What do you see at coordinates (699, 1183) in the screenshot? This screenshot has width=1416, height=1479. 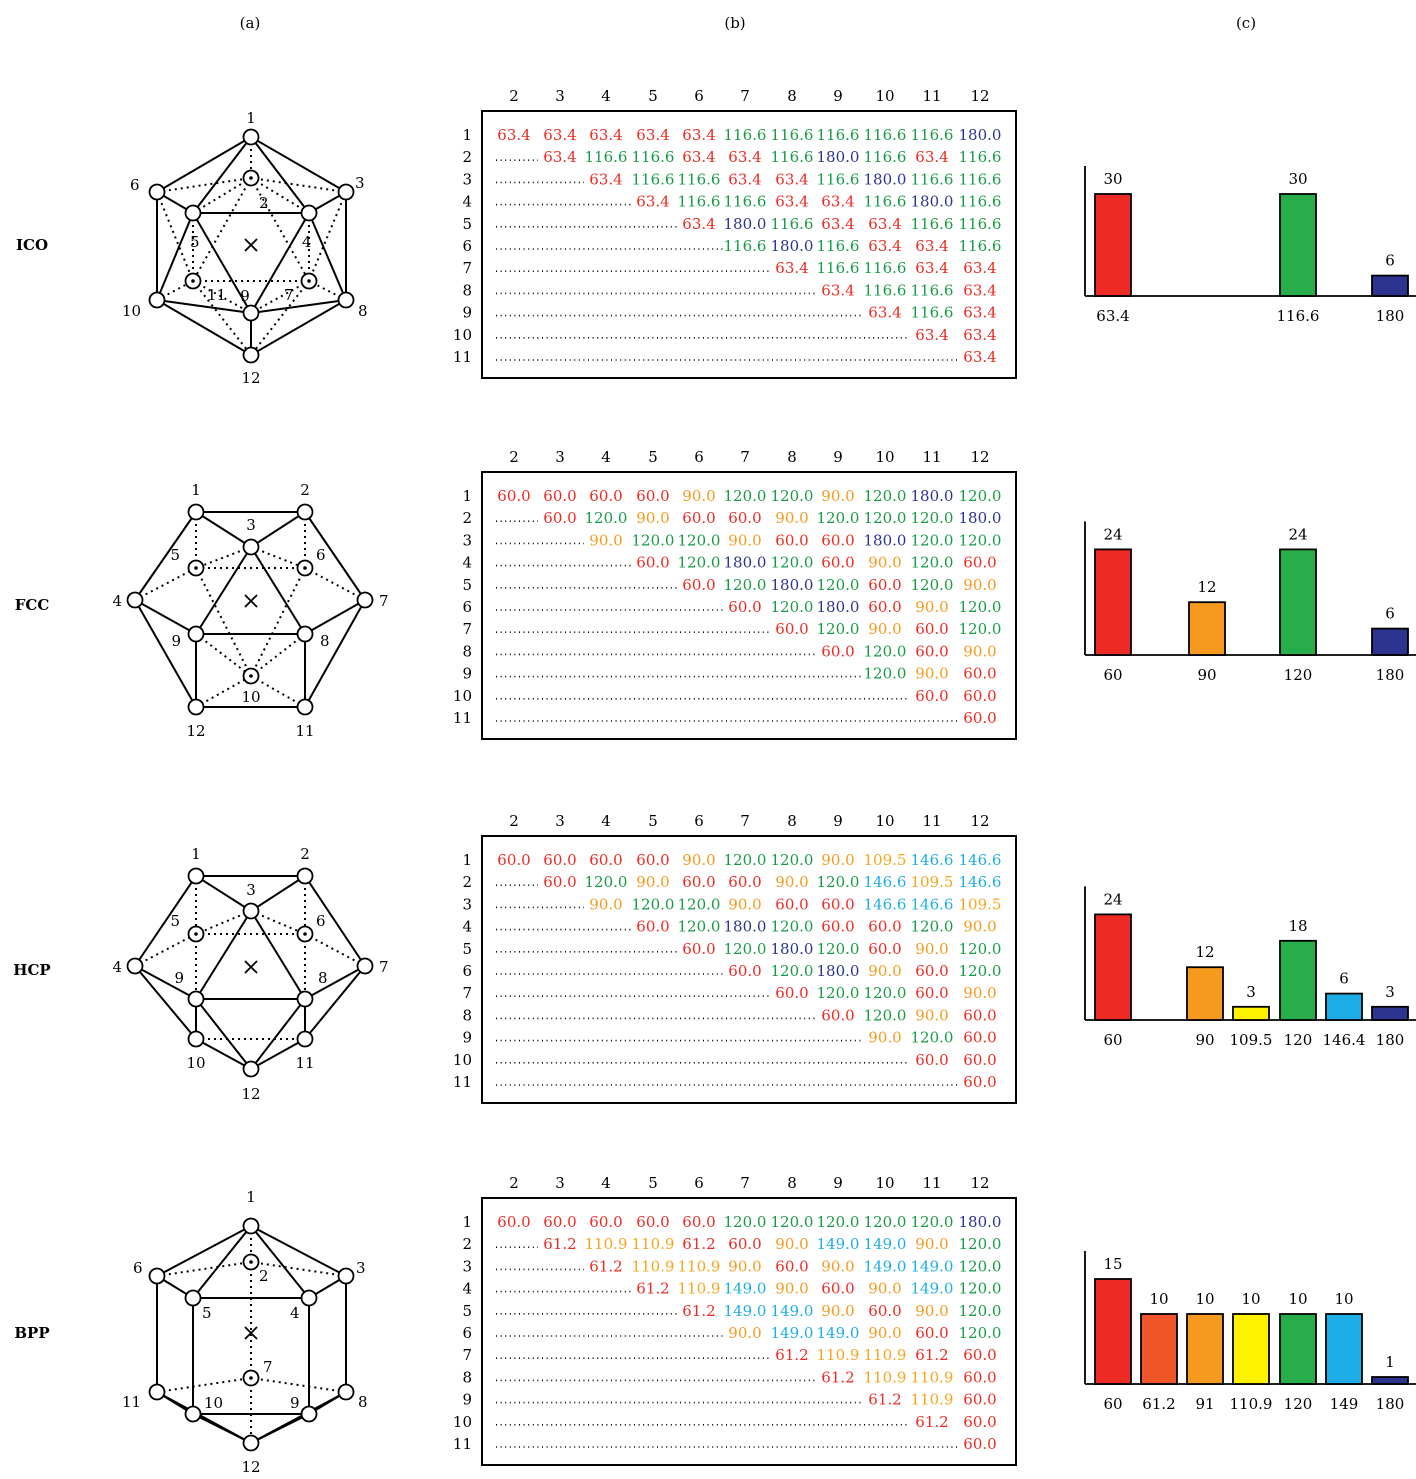 I see `matrix-column-header: 6` at bounding box center [699, 1183].